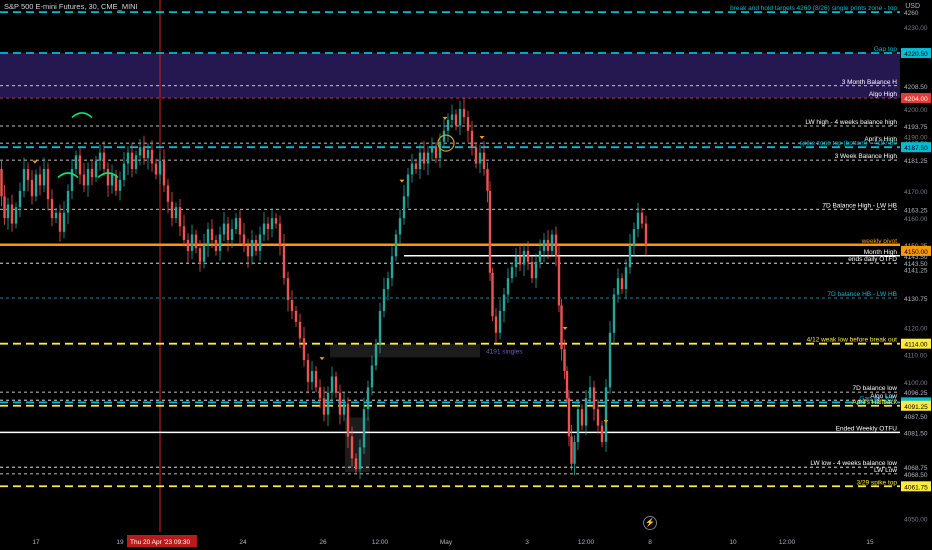 The image size is (932, 550). Describe the element at coordinates (916, 407) in the screenshot. I see `price-badge-label: 4091.25` at that location.